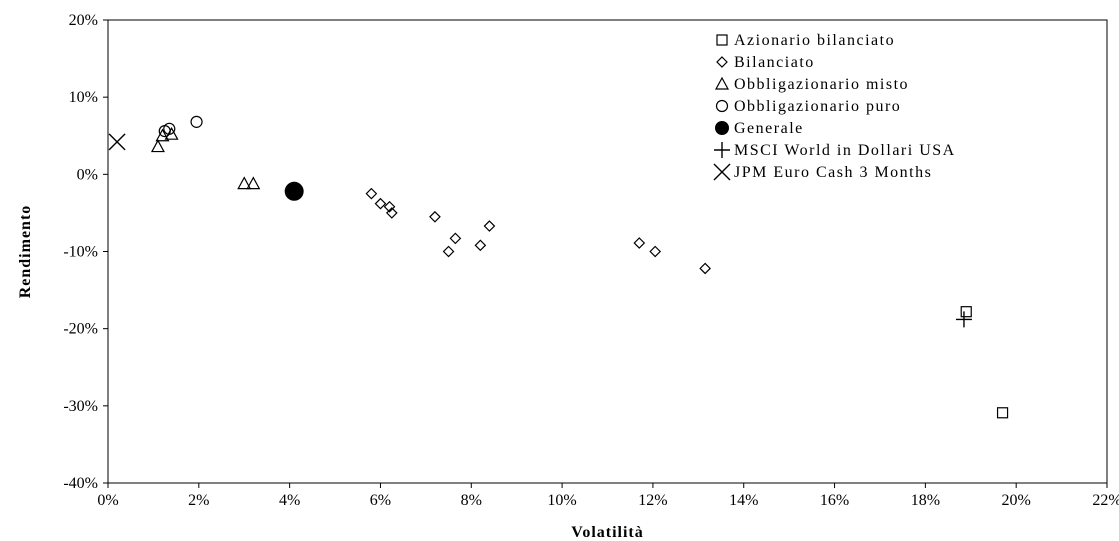 This screenshot has width=1119, height=541. What do you see at coordinates (561, 500) in the screenshot?
I see `x-tick-label: 10%` at bounding box center [561, 500].